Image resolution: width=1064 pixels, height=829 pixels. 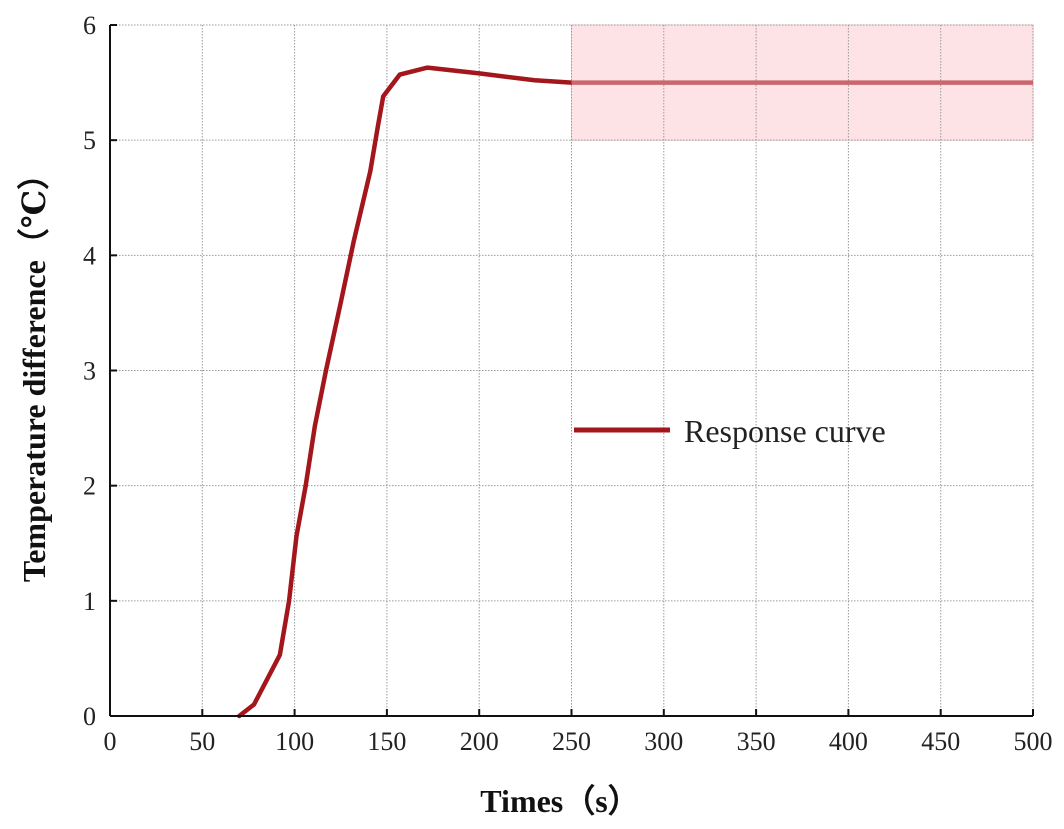 I want to click on x-tick-label: 400, so click(x=848, y=741).